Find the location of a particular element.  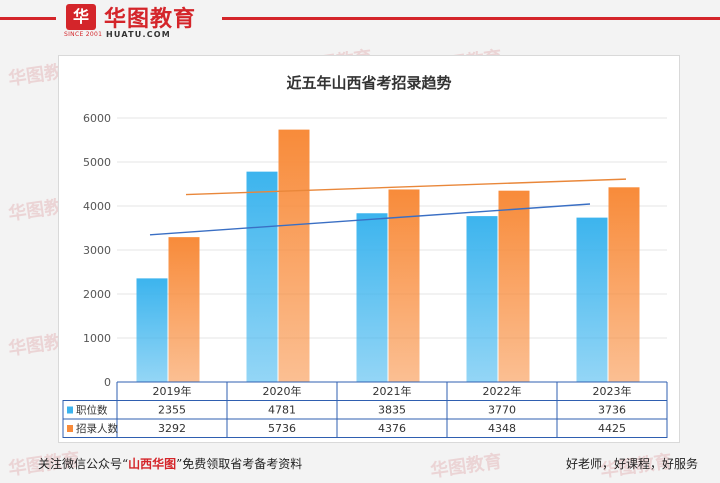

legend-label: 招录人数 is located at coordinates (97, 428).